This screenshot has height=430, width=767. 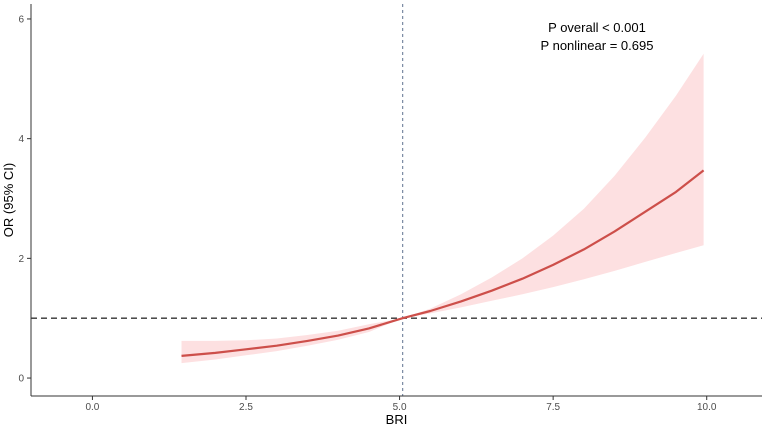 I want to click on x-tick-label: 10.0, so click(x=707, y=407).